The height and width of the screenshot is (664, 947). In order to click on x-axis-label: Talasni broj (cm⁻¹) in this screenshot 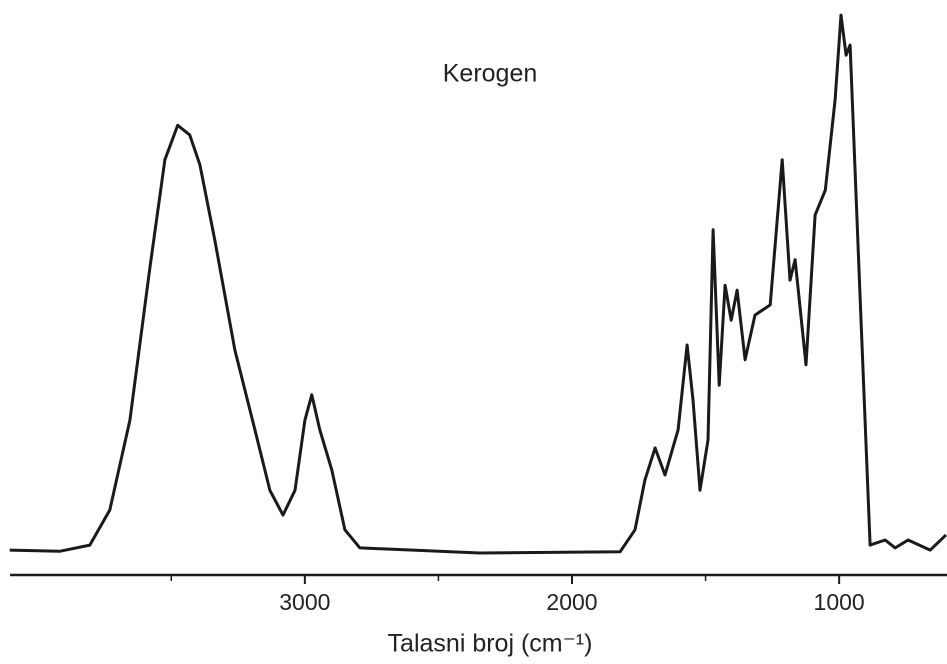, I will do `click(490, 644)`.